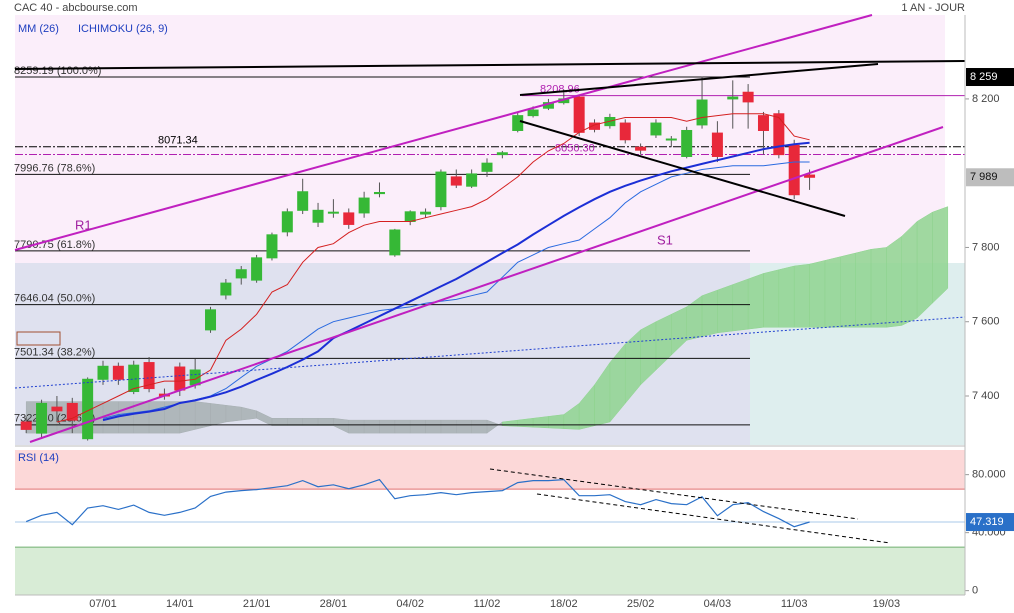 This screenshot has height=613, width=1014. I want to click on legend-ichimoku: ICHIMOKU (26, 9), so click(123, 29).